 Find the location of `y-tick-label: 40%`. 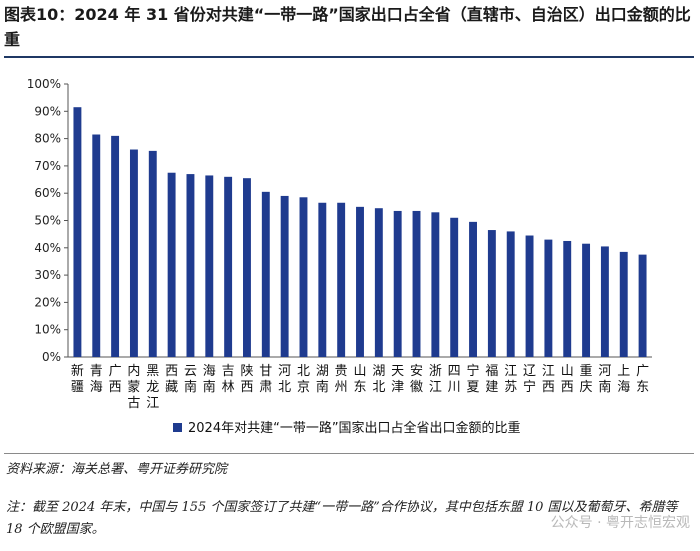

y-tick-label: 40% is located at coordinates (47, 248).